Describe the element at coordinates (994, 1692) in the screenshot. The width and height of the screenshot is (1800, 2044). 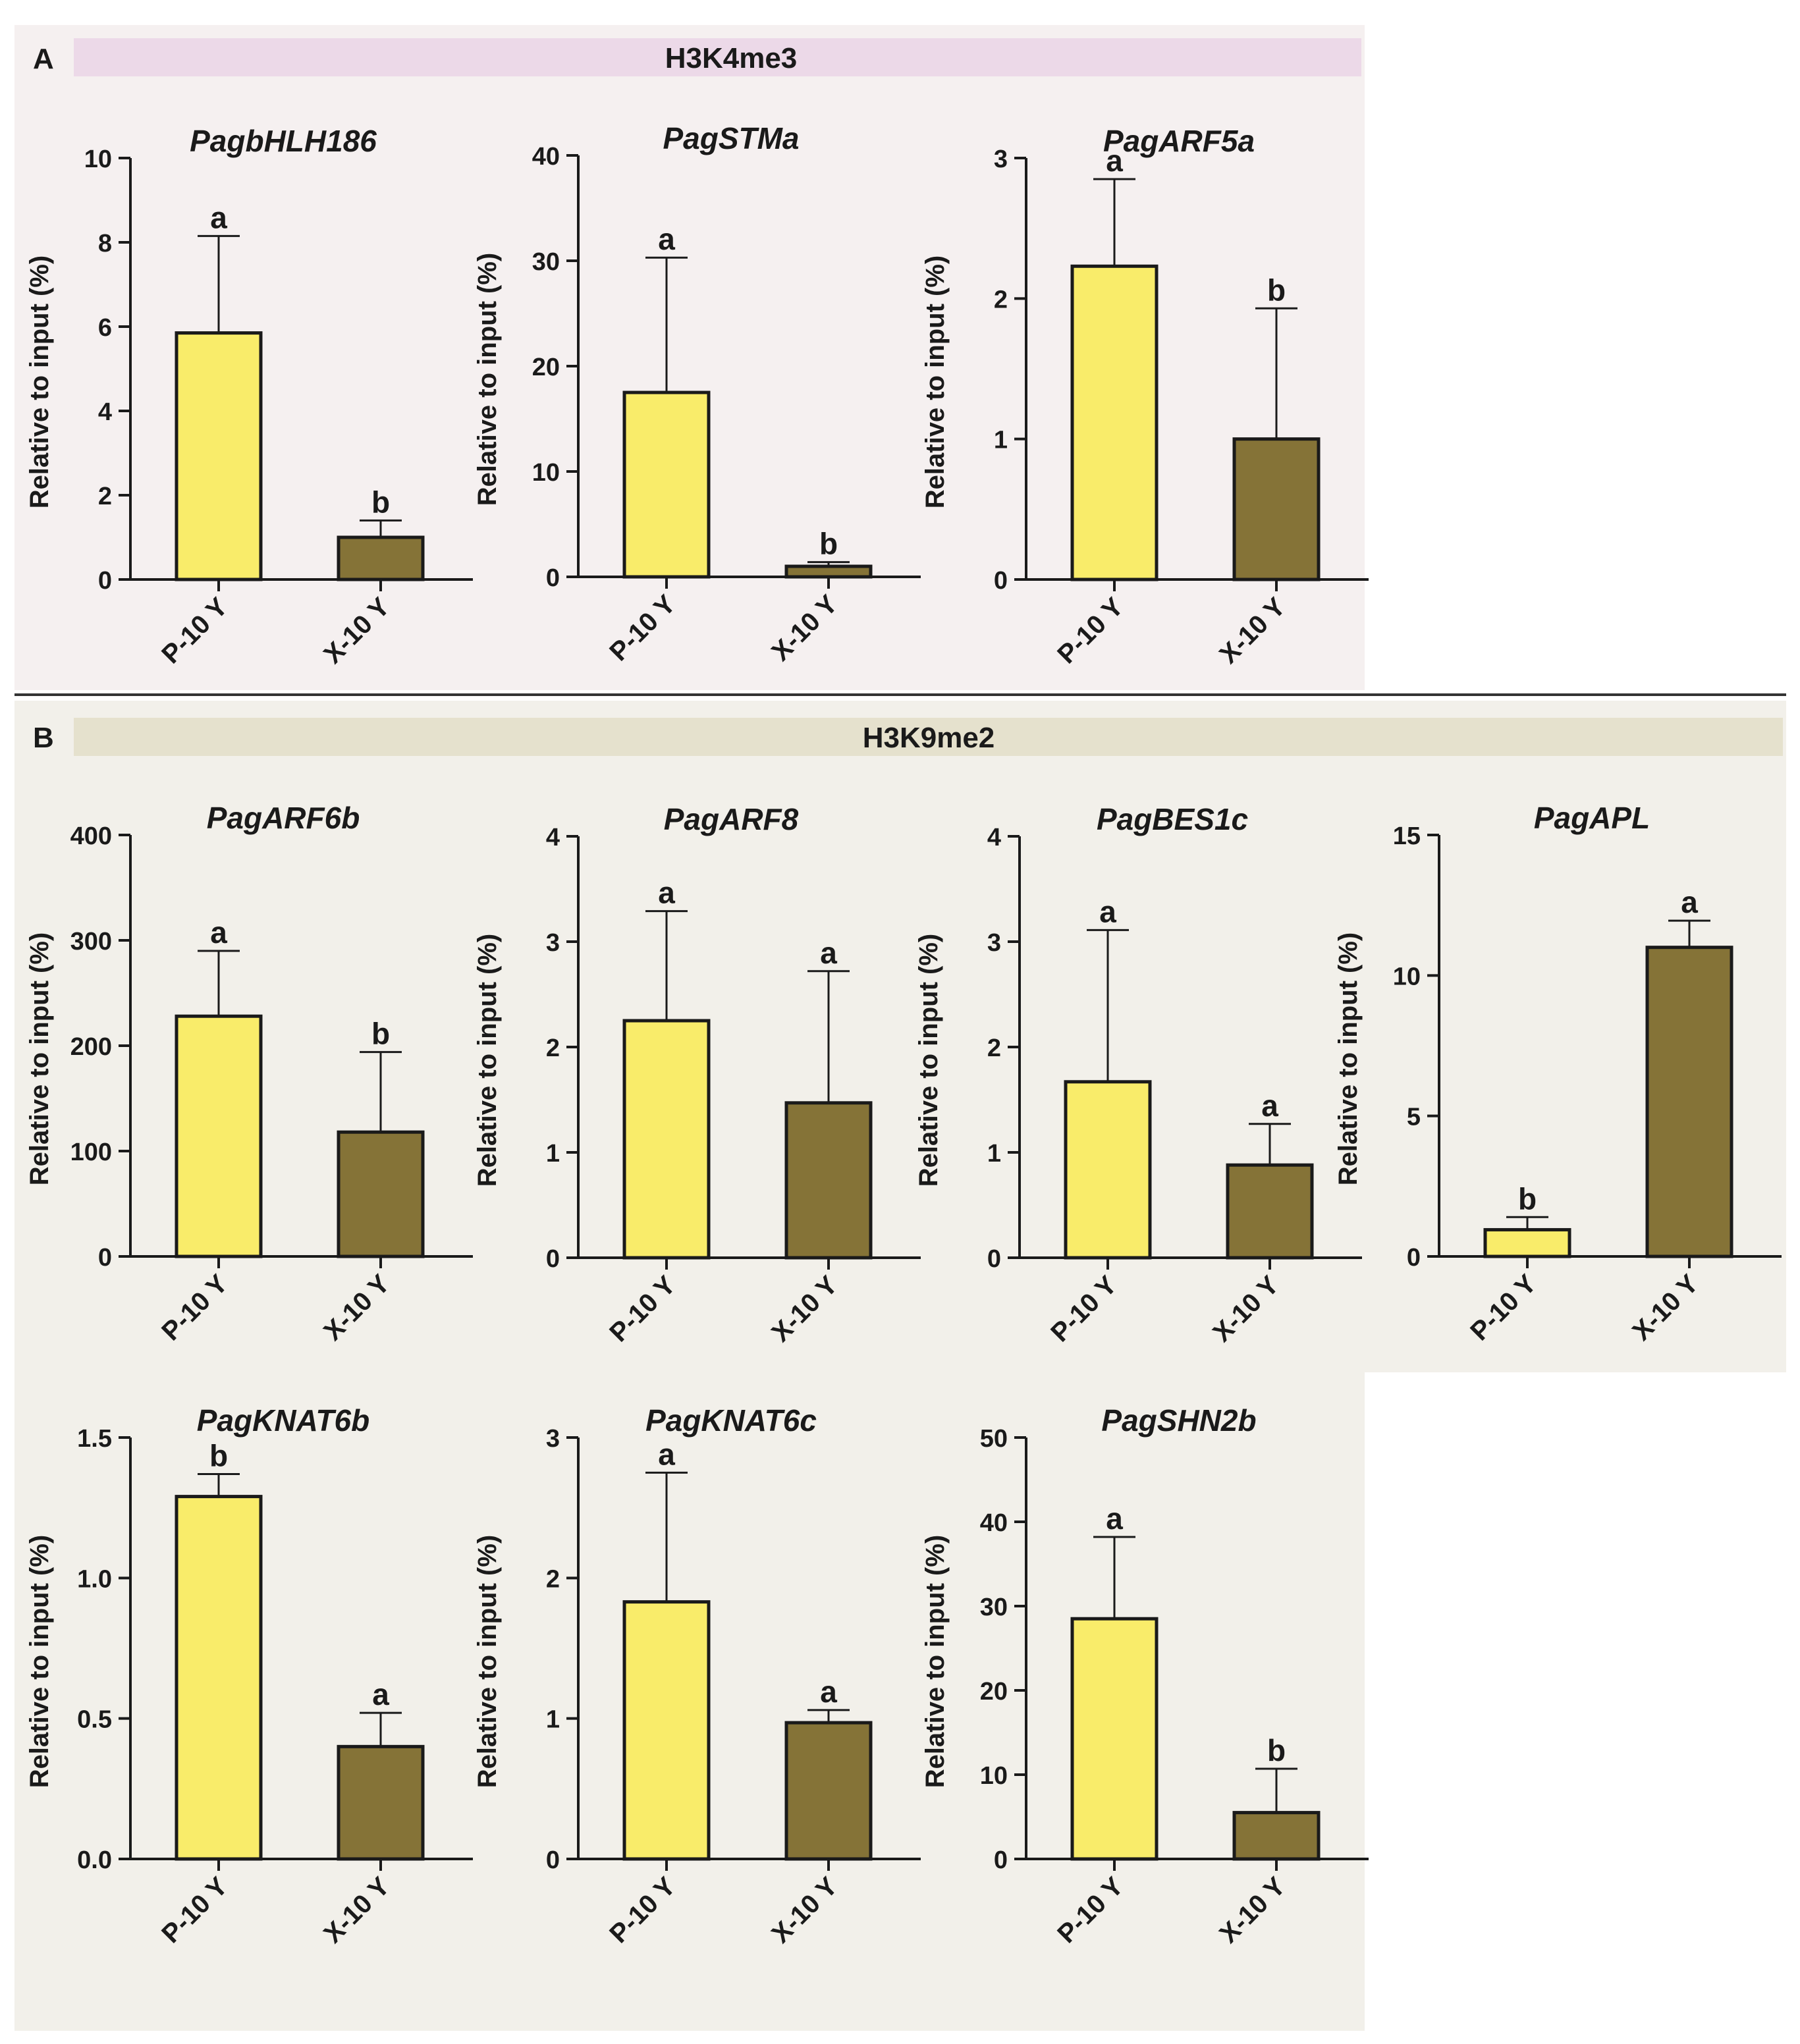
I see `y-tick-label: 20` at that location.